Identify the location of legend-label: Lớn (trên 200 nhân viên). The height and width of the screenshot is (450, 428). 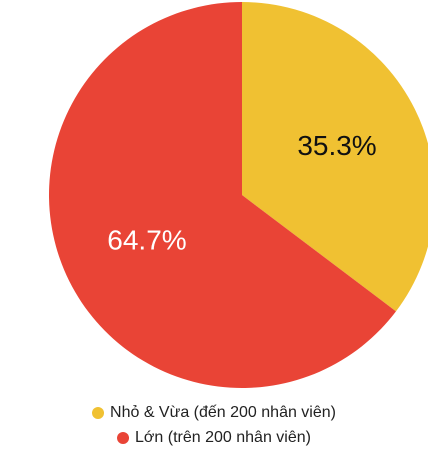
(223, 437).